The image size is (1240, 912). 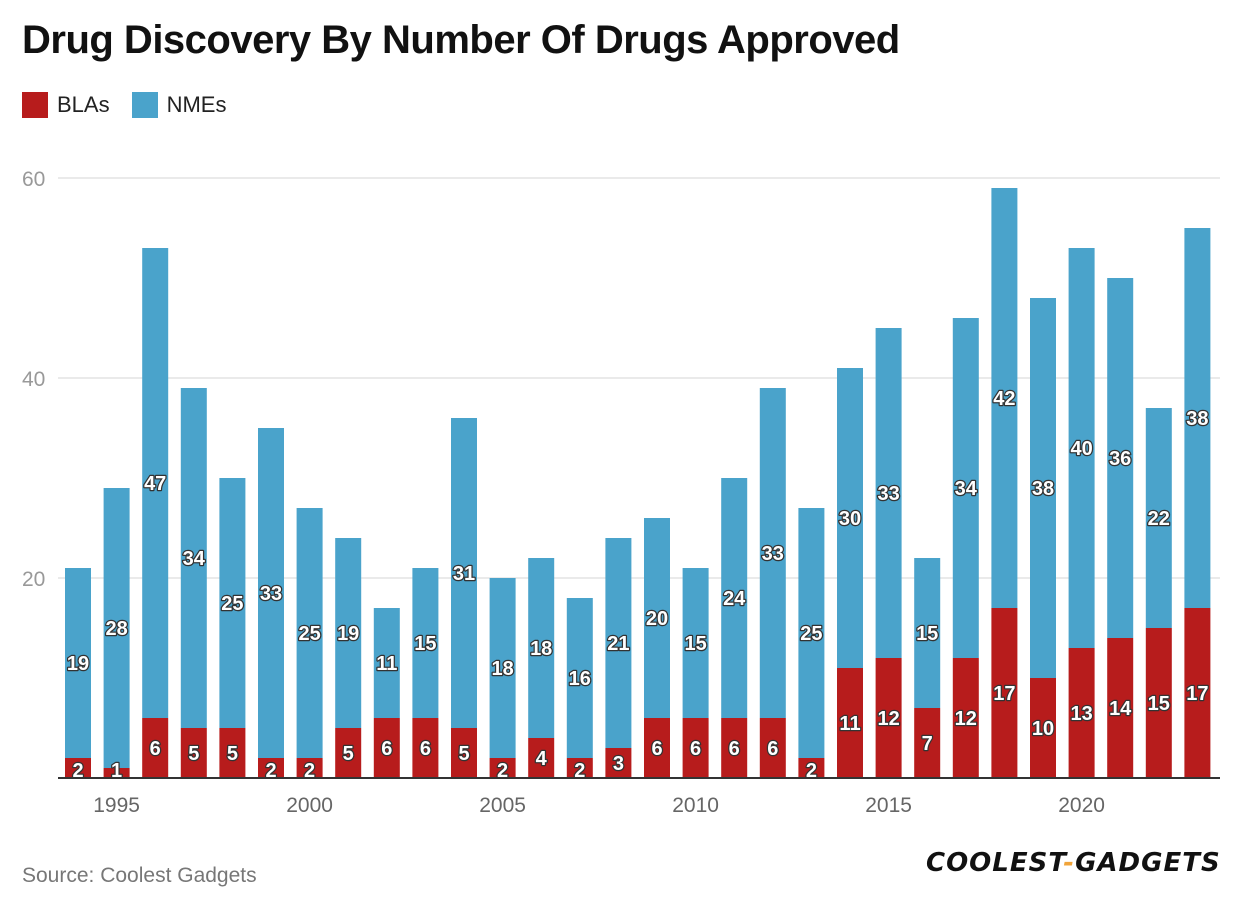 I want to click on data-label-blas-2008: 3, so click(x=618, y=764).